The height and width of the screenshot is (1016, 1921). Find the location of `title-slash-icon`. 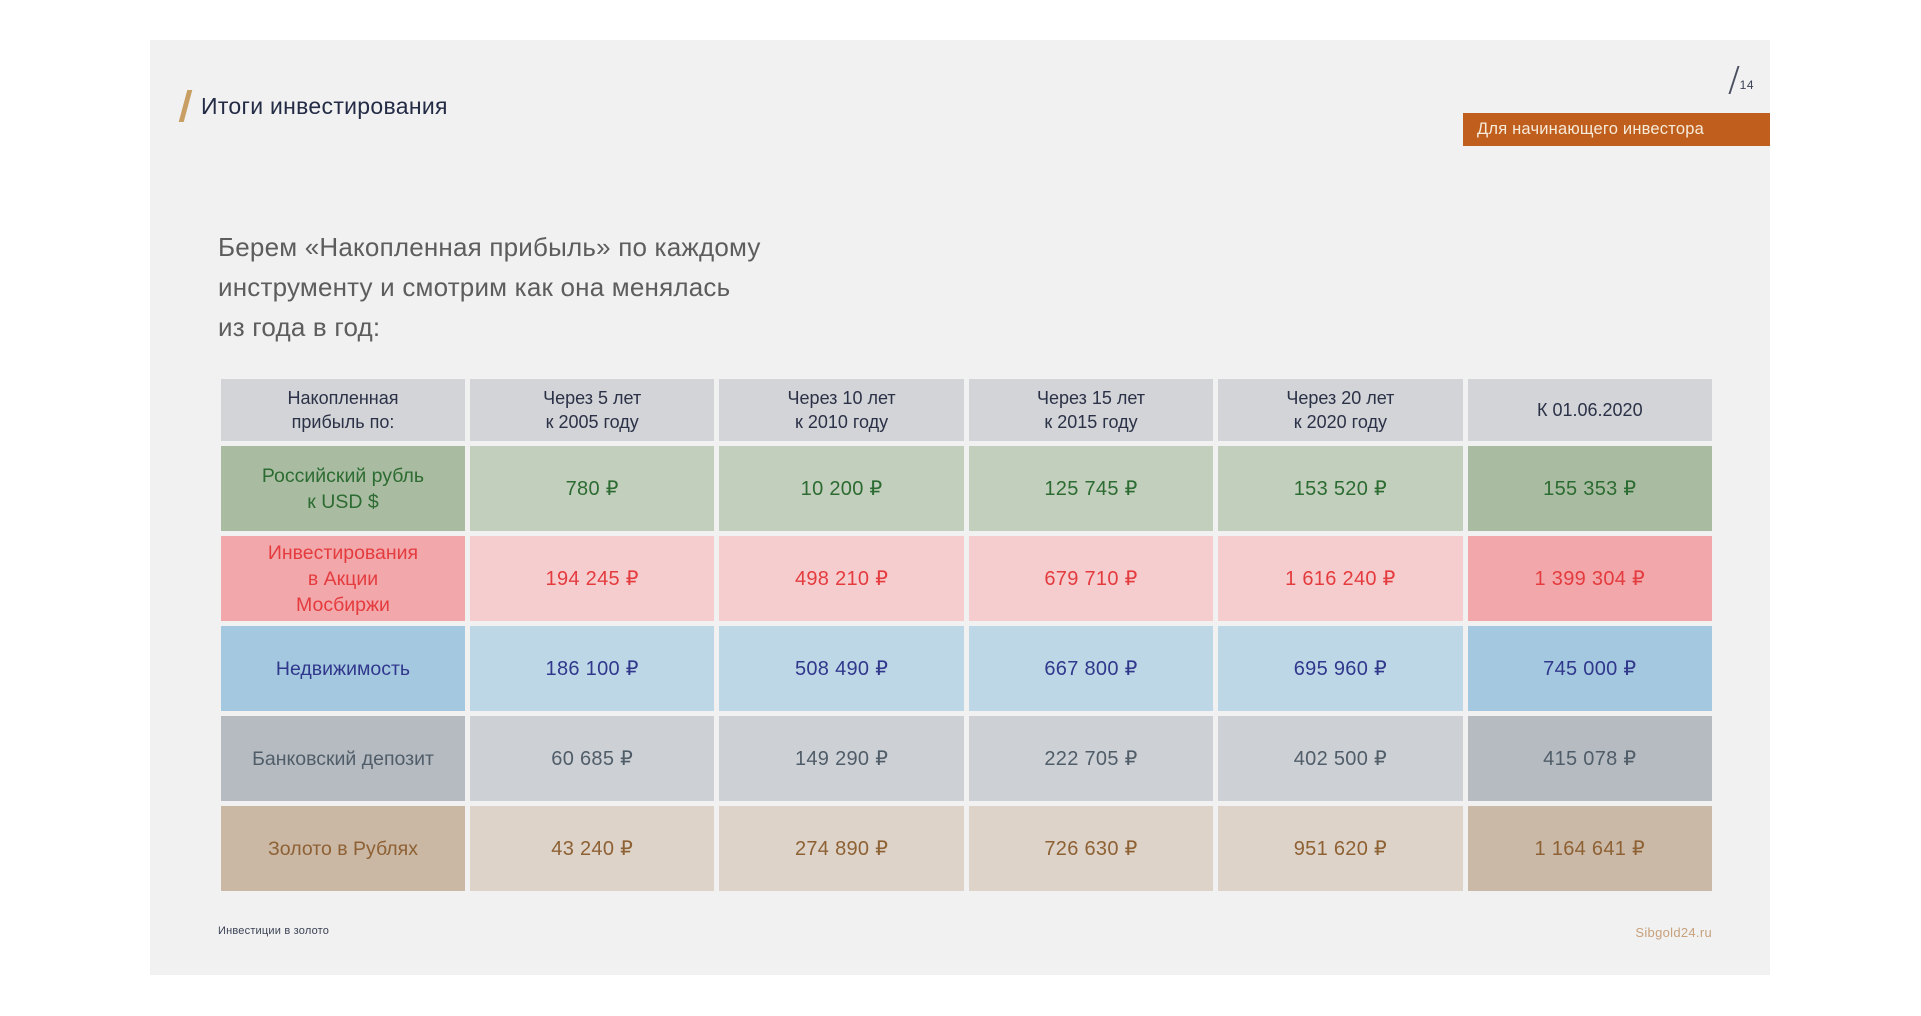

title-slash-icon is located at coordinates (185, 106).